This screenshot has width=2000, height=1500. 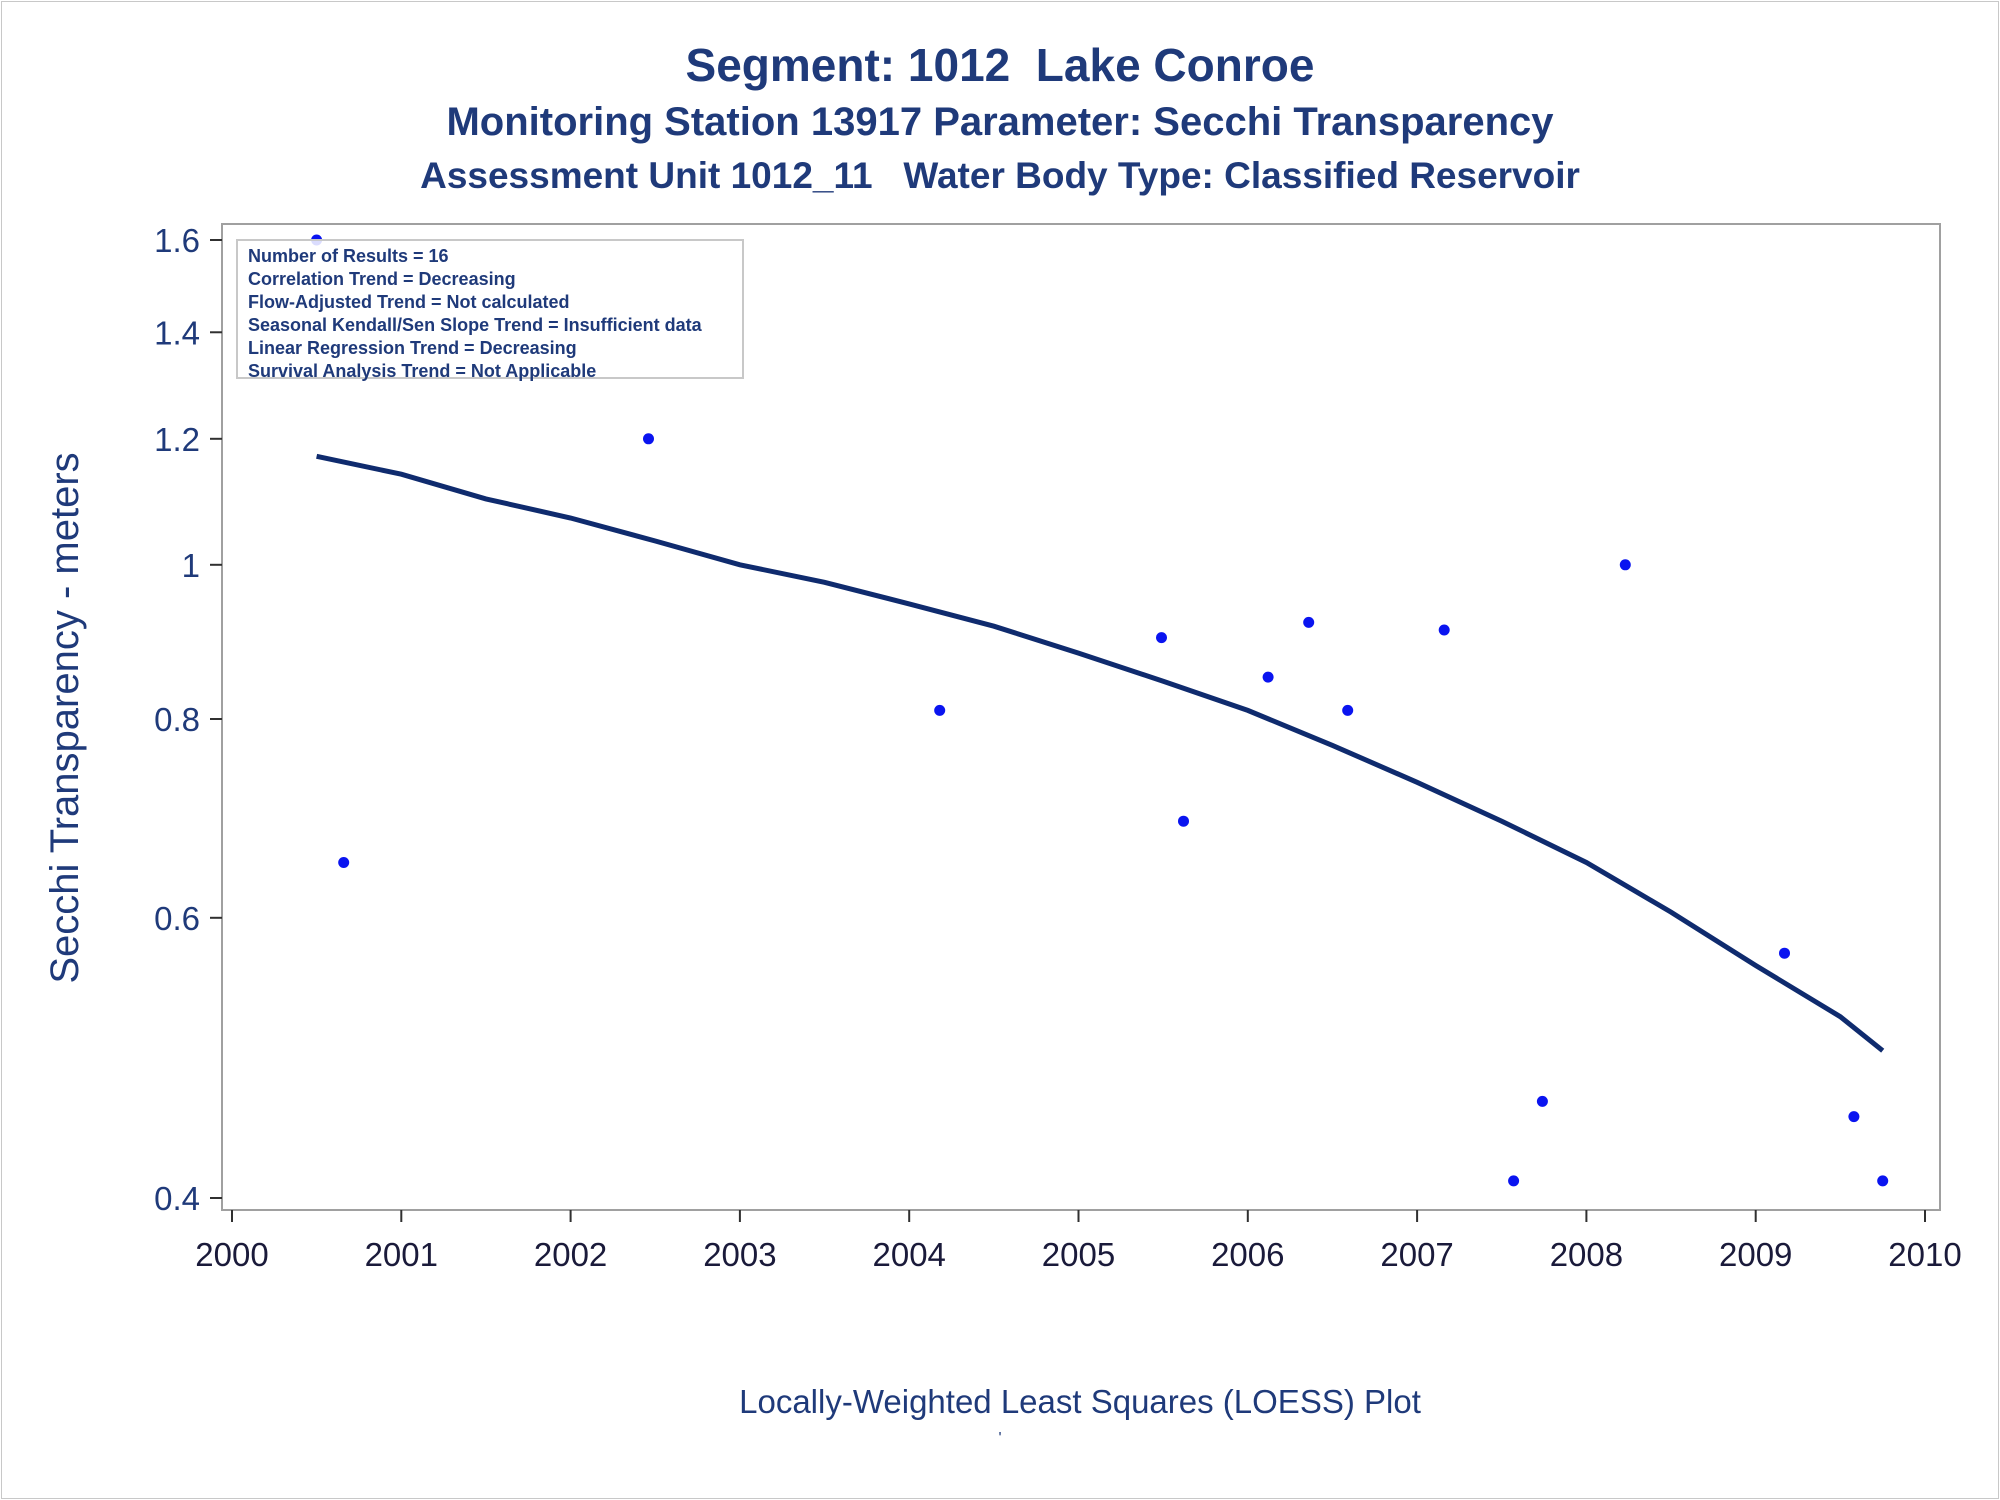 What do you see at coordinates (177, 332) in the screenshot?
I see `y-tick-label: 1.4` at bounding box center [177, 332].